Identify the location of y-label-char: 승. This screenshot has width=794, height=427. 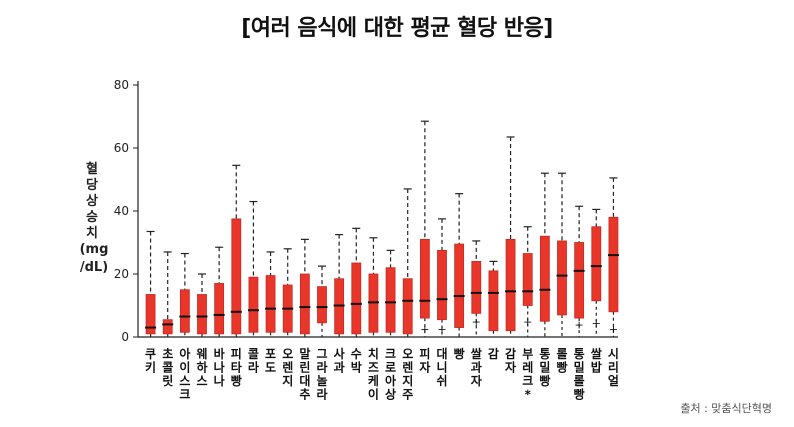
(92, 217).